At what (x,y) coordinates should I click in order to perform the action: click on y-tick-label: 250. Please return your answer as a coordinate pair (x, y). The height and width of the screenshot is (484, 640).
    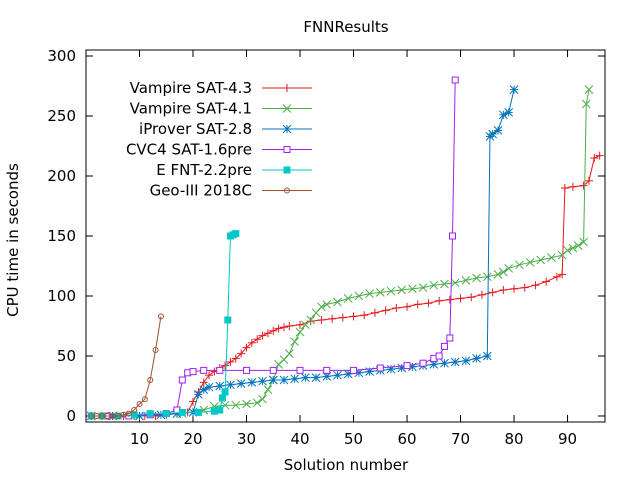
    Looking at the image, I should click on (61, 116).